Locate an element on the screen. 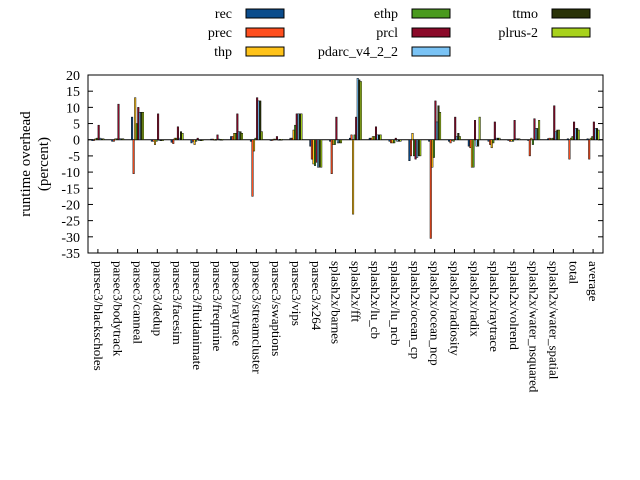 The height and width of the screenshot is (480, 640). category-label: total is located at coordinates (573, 272).